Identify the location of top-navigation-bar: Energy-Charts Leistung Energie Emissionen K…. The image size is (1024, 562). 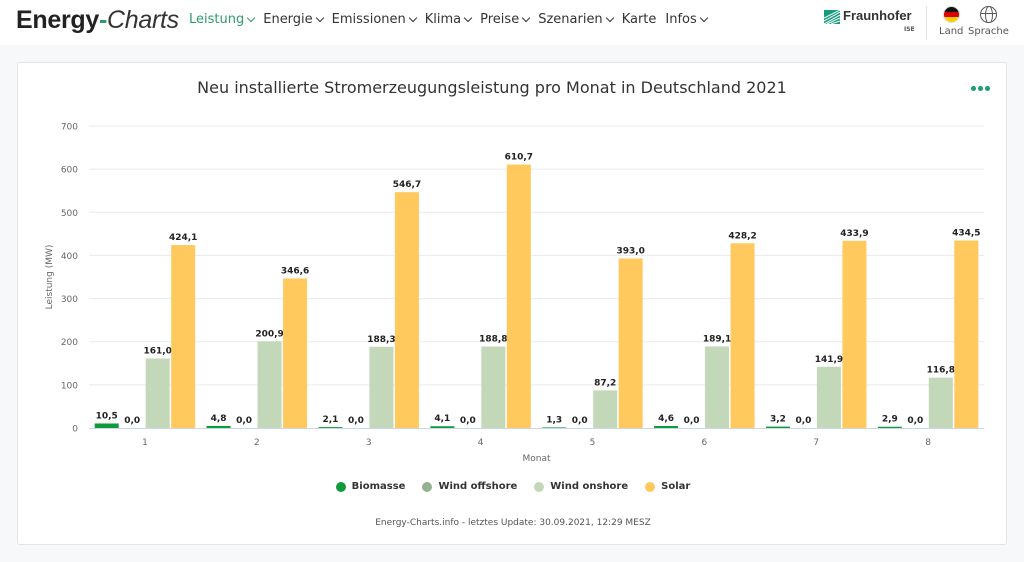
(512, 22).